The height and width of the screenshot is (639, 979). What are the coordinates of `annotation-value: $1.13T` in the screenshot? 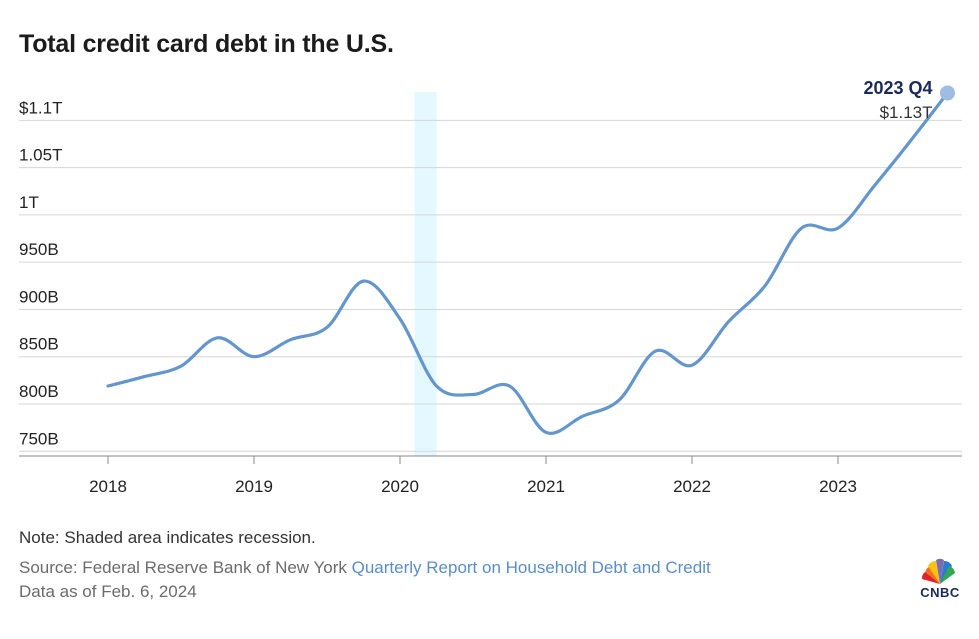 It's located at (906, 112).